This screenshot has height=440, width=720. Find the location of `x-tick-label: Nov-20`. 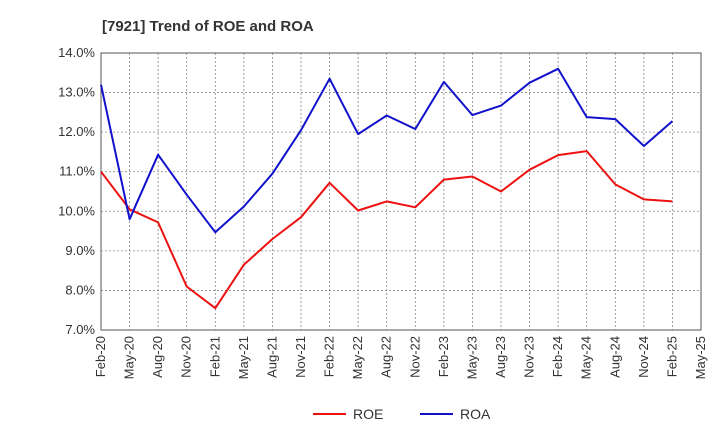

x-tick-label: Nov-20 is located at coordinates (186, 357).